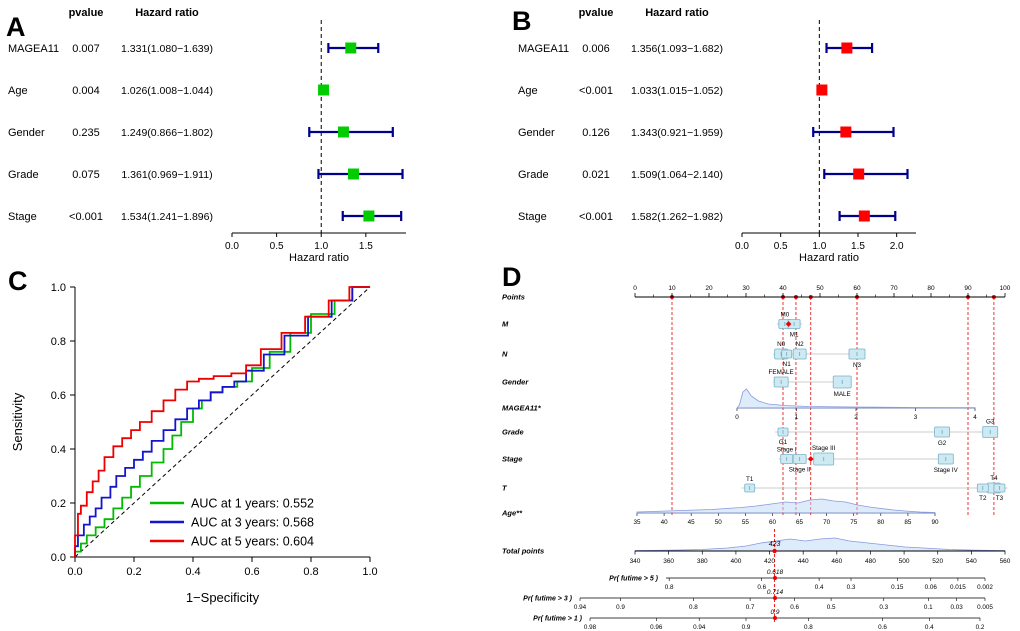 This screenshot has width=1020, height=631. I want to click on nomogram-row-label: N, so click(505, 354).